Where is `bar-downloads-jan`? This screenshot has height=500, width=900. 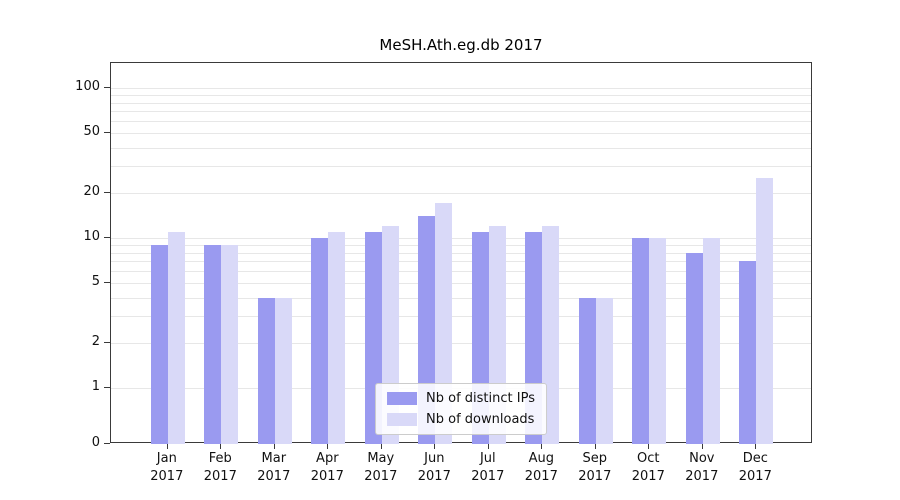
bar-downloads-jan is located at coordinates (176, 337).